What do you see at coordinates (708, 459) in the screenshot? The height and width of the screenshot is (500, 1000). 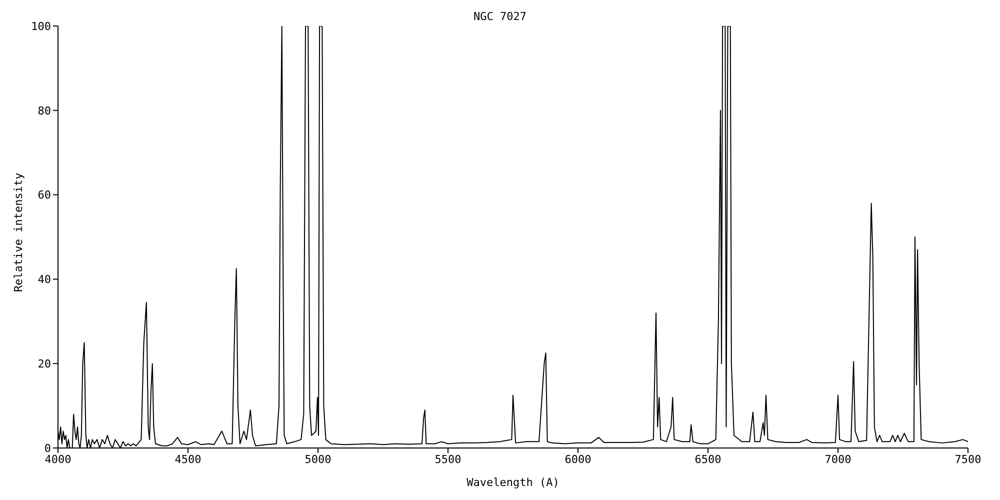 I see `x-tick-label: 6500` at bounding box center [708, 459].